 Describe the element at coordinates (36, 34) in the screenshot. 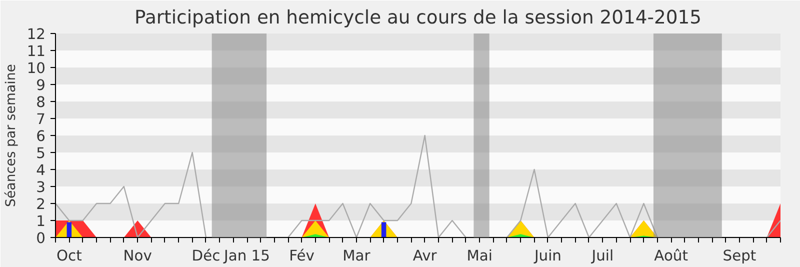

I see `y-tick-label: 12` at that location.